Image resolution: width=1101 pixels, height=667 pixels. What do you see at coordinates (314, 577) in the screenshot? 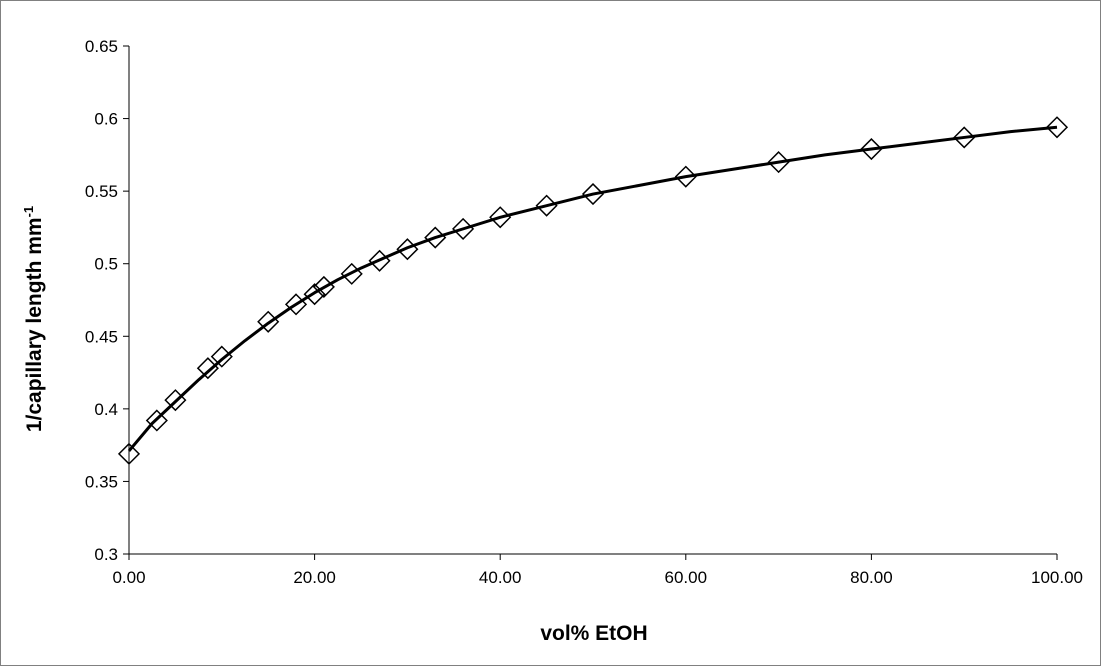
I see `x-tick-label: 20.00` at bounding box center [314, 577].